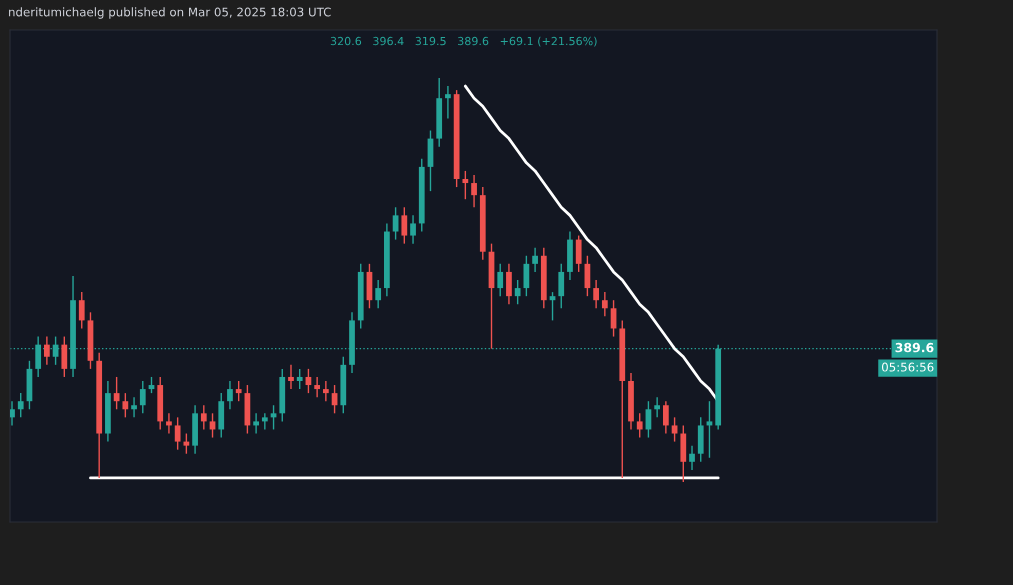 The height and width of the screenshot is (585, 1013). Describe the element at coordinates (170, 13) in the screenshot. I see `chart-title: nderitumichaelg published on Mar 05, 2025 18:03 UTC` at that location.